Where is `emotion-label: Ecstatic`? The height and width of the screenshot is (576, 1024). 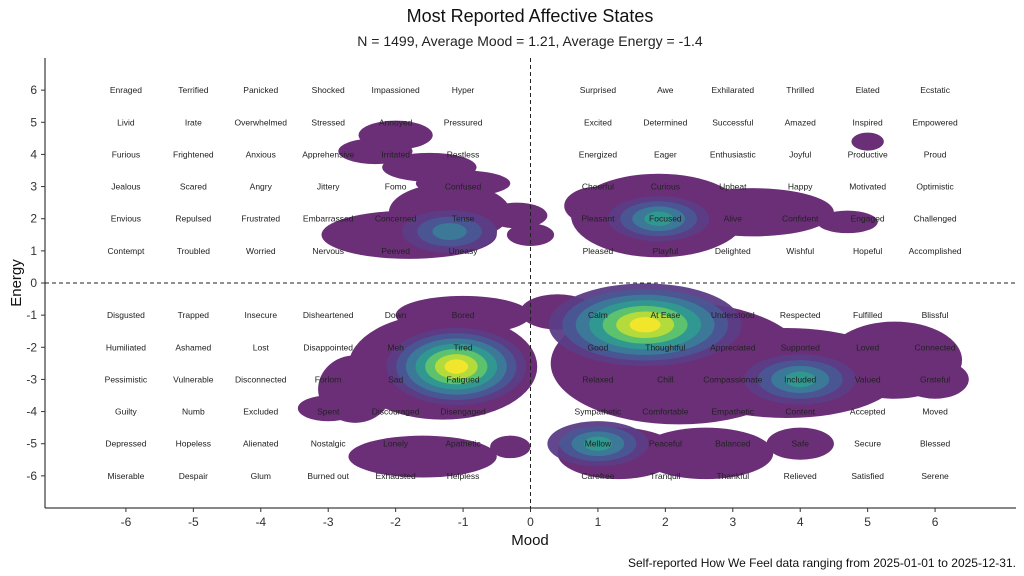
emotion-label: Ecstatic is located at coordinates (935, 90).